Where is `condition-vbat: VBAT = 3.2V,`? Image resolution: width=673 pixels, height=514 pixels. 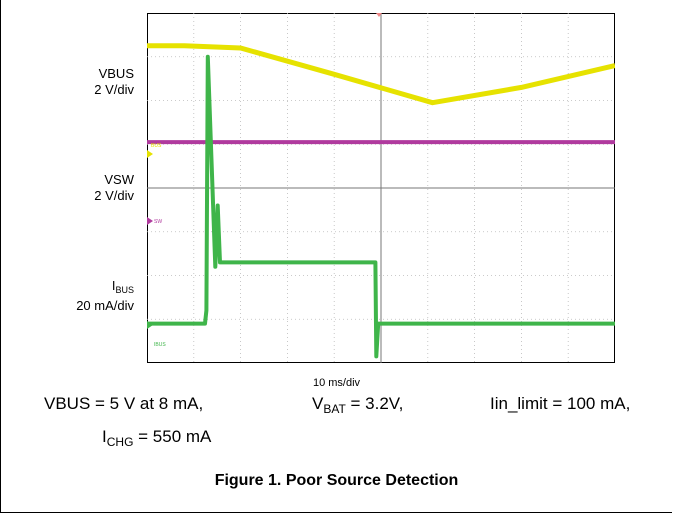
condition-vbat: VBAT = 3.2V, is located at coordinates (357, 405).